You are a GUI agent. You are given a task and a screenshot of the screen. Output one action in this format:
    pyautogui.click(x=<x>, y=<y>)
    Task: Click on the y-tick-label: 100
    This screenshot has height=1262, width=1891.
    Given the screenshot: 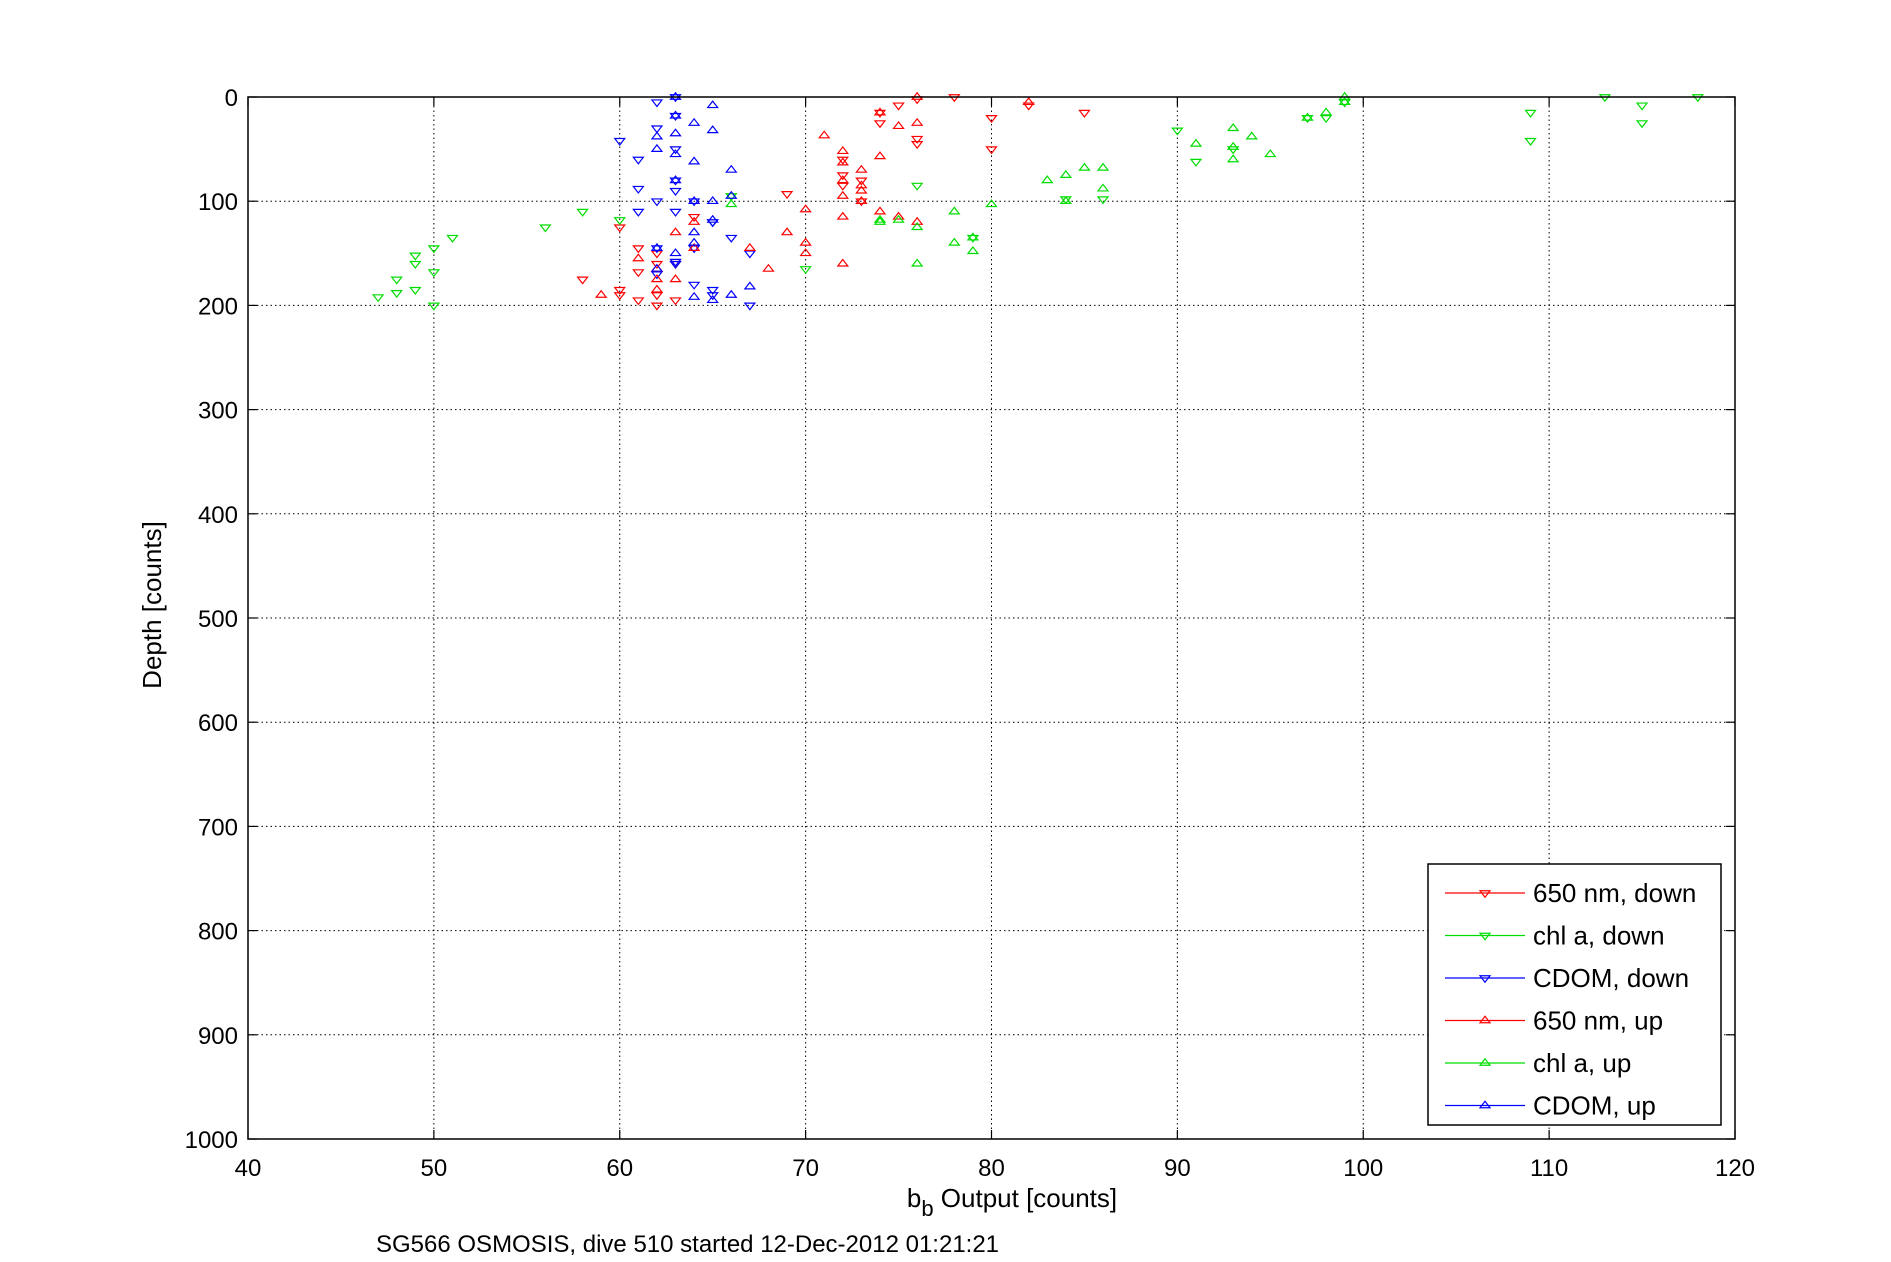 What is the action you would take?
    pyautogui.click(x=218, y=202)
    